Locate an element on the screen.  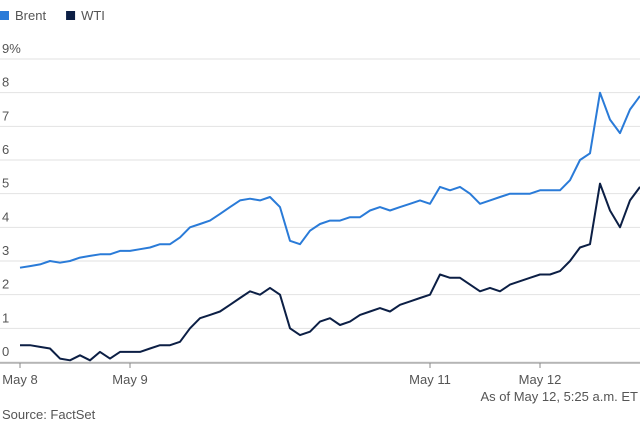
source: Source: FactSet is located at coordinates (49, 414).